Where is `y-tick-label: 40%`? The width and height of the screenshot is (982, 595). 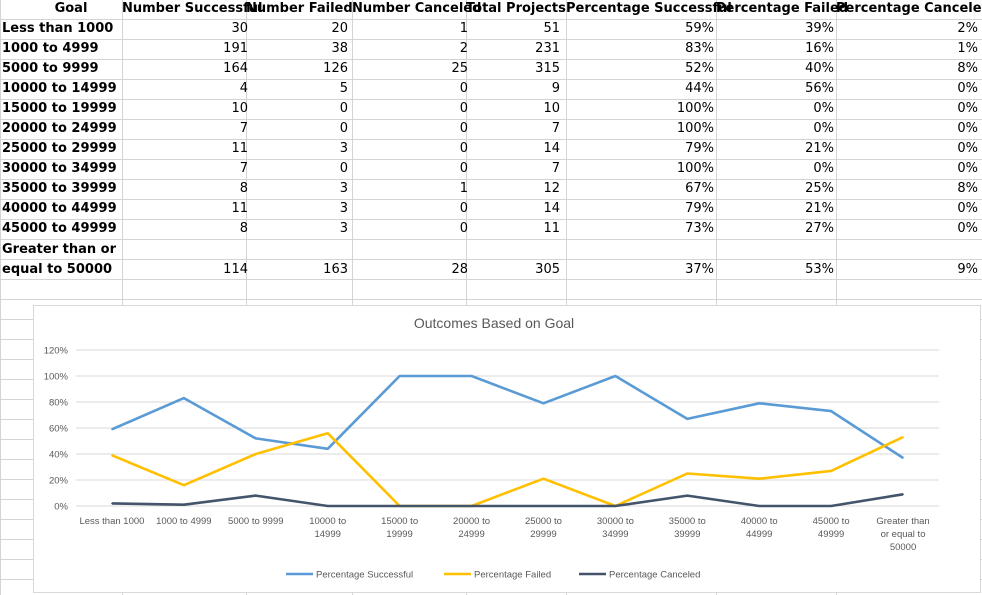
y-tick-label: 40% is located at coordinates (59, 455).